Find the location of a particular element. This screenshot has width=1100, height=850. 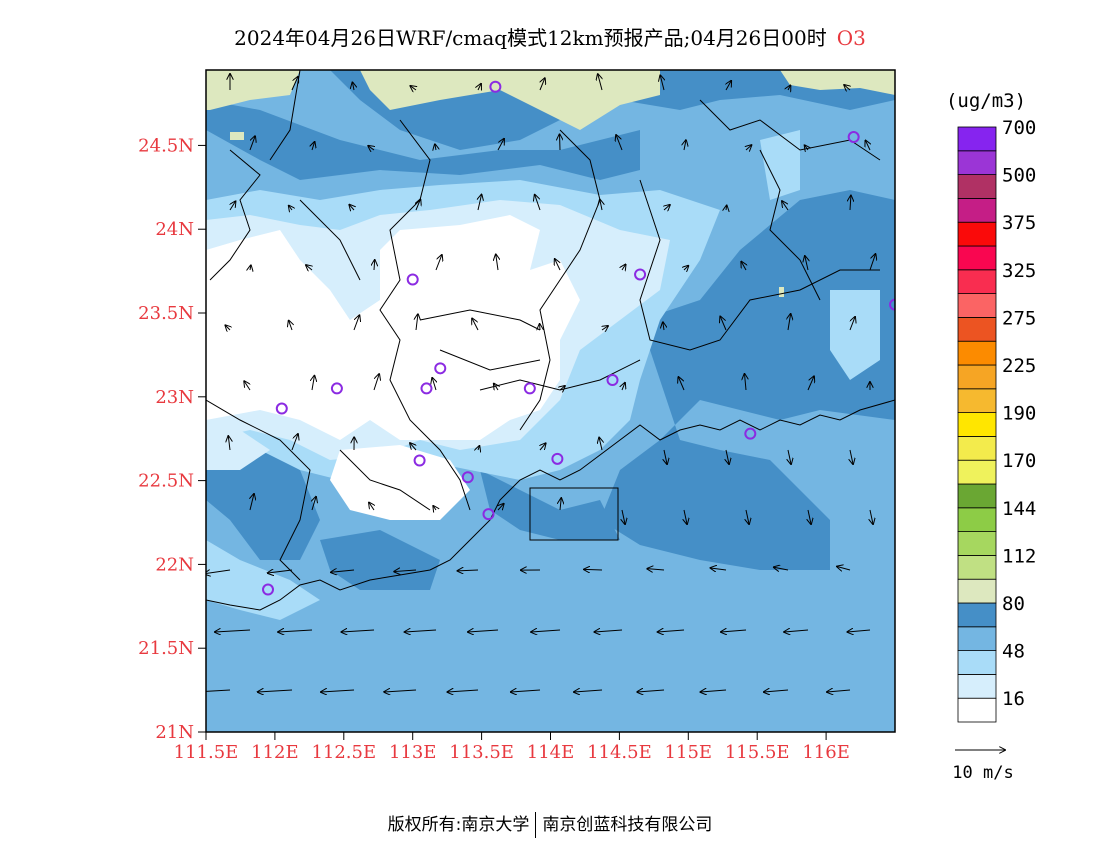

lat-tick-label: 24N is located at coordinates (174, 229).